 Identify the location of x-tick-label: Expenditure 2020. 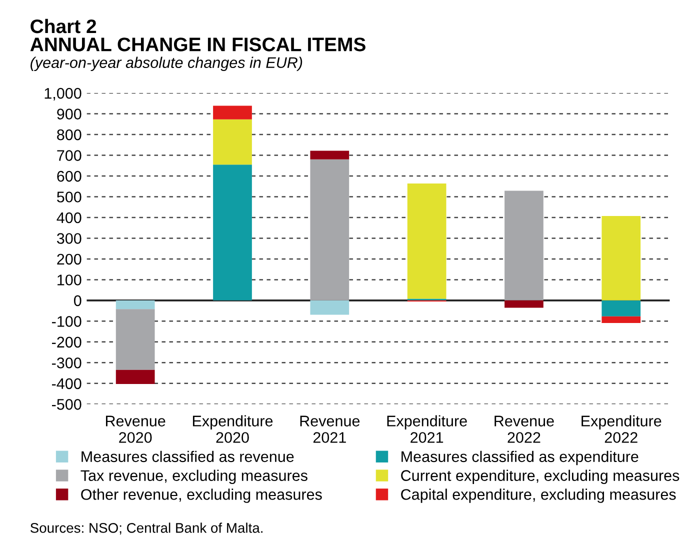
(232, 429).